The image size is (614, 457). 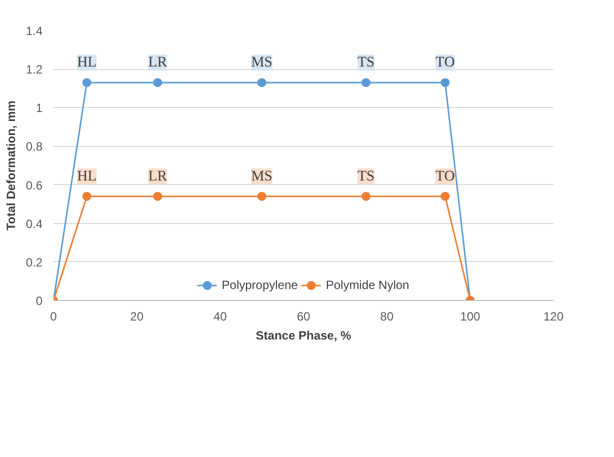 I want to click on x-tick-label: 0, so click(x=54, y=317).